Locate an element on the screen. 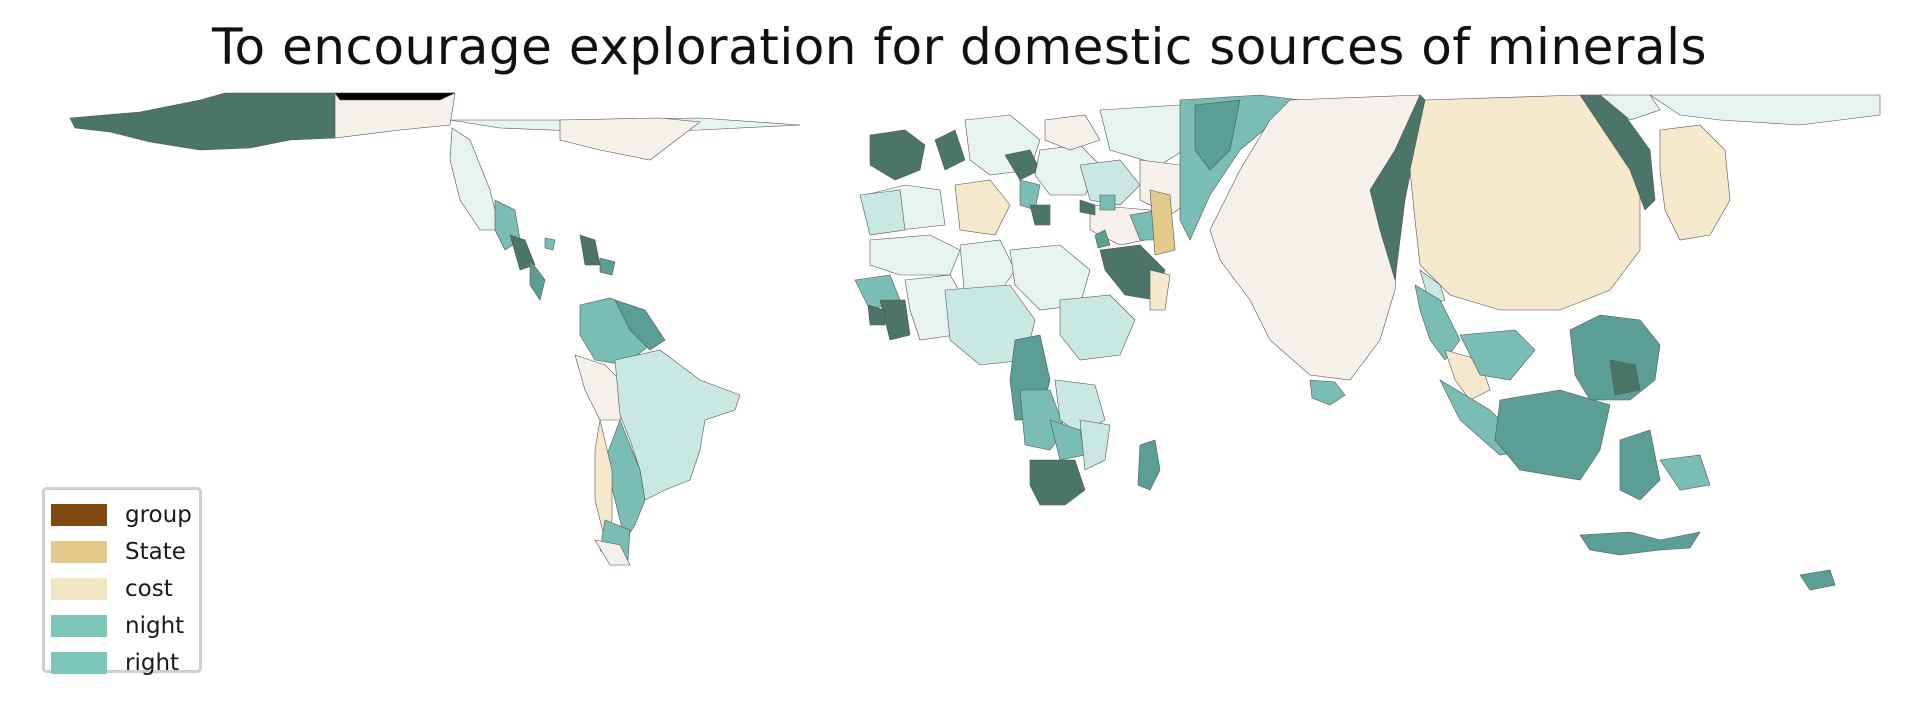 Image resolution: width=1919 pixels, height=715 pixels. legend-item-cost: cost is located at coordinates (125, 588).